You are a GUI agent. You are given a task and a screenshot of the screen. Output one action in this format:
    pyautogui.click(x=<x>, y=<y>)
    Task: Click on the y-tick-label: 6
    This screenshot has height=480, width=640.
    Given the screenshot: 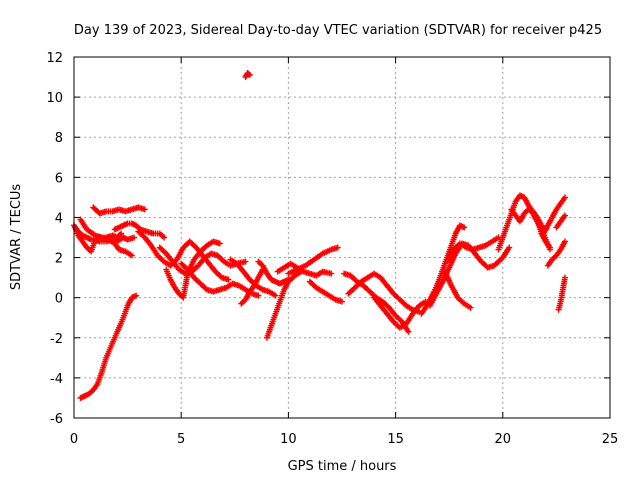 What is the action you would take?
    pyautogui.click(x=59, y=178)
    